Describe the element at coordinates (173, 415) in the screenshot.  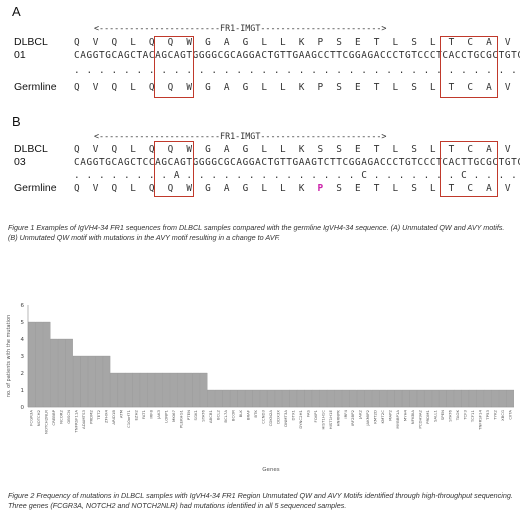
I see `x-tick-label: MKI67` at that location.